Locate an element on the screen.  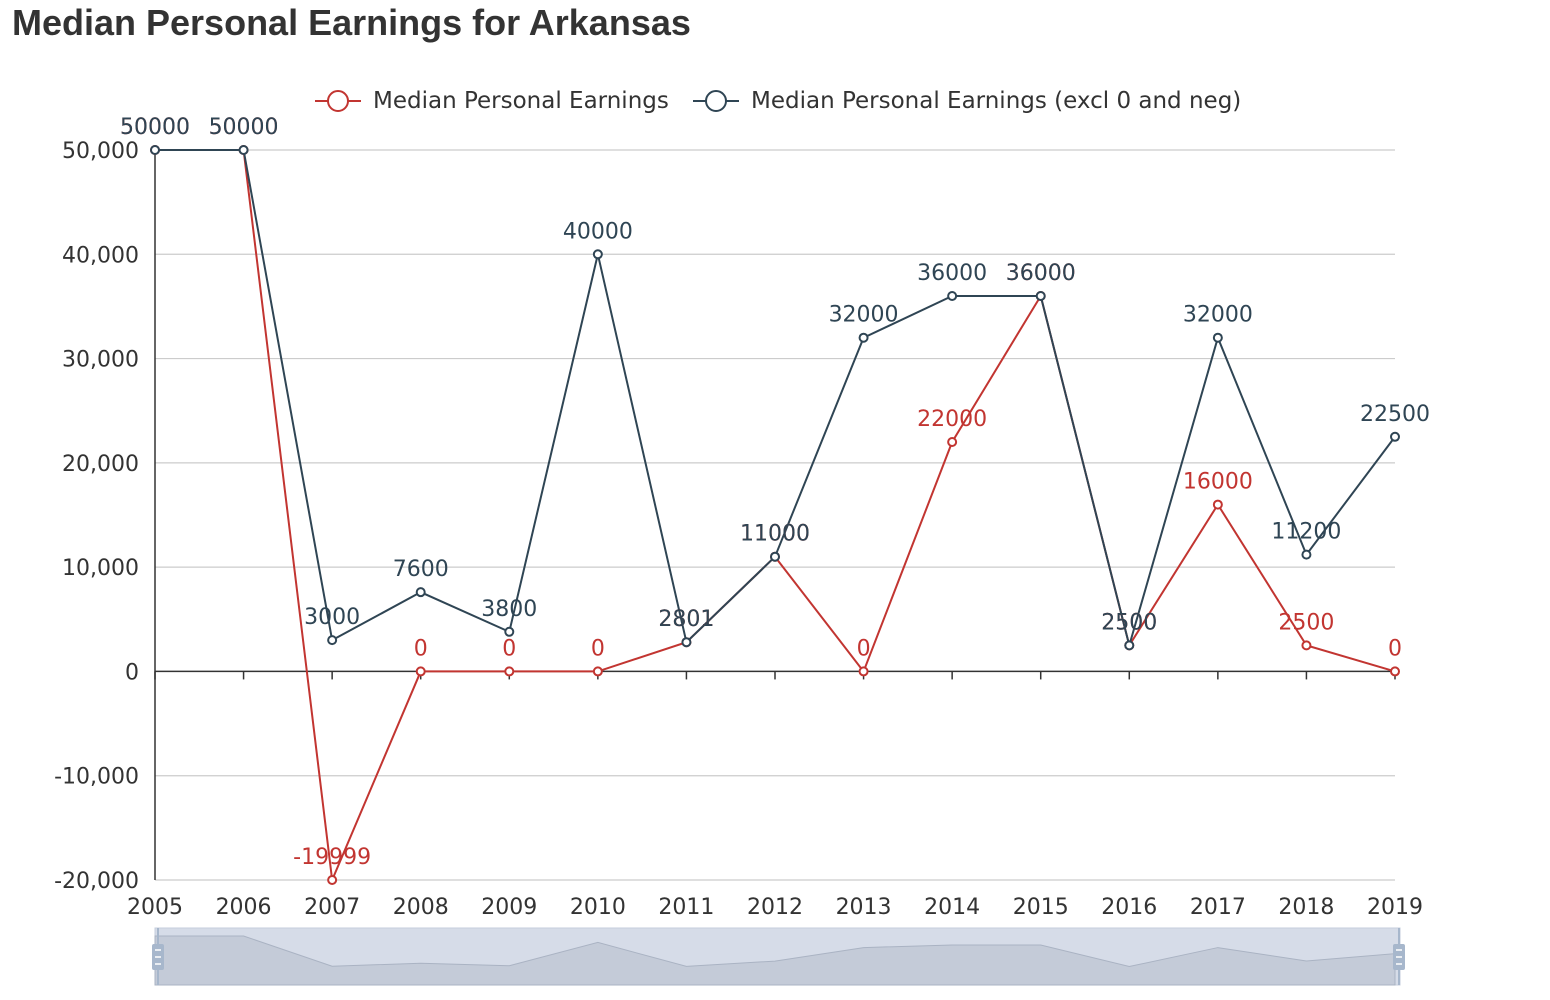
x-tick-label: 2010 is located at coordinates (598, 907).